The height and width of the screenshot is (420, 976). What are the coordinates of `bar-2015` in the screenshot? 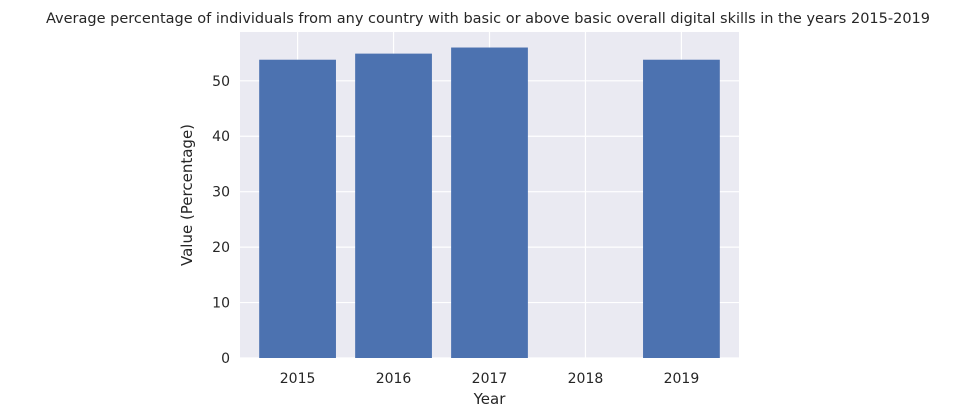 It's located at (297, 208).